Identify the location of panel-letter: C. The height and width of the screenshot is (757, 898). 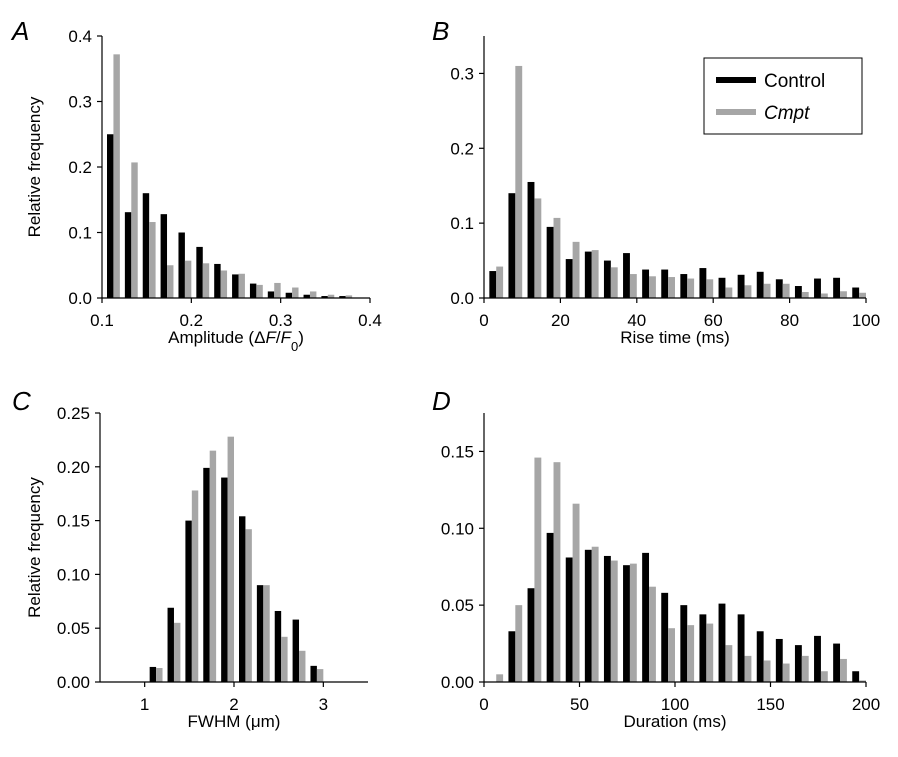
(21, 401).